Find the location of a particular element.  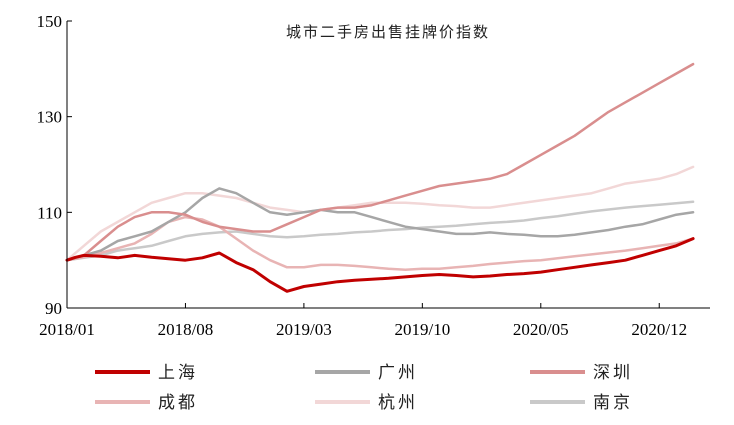

x-tick-label: 2019/03 is located at coordinates (304, 329).